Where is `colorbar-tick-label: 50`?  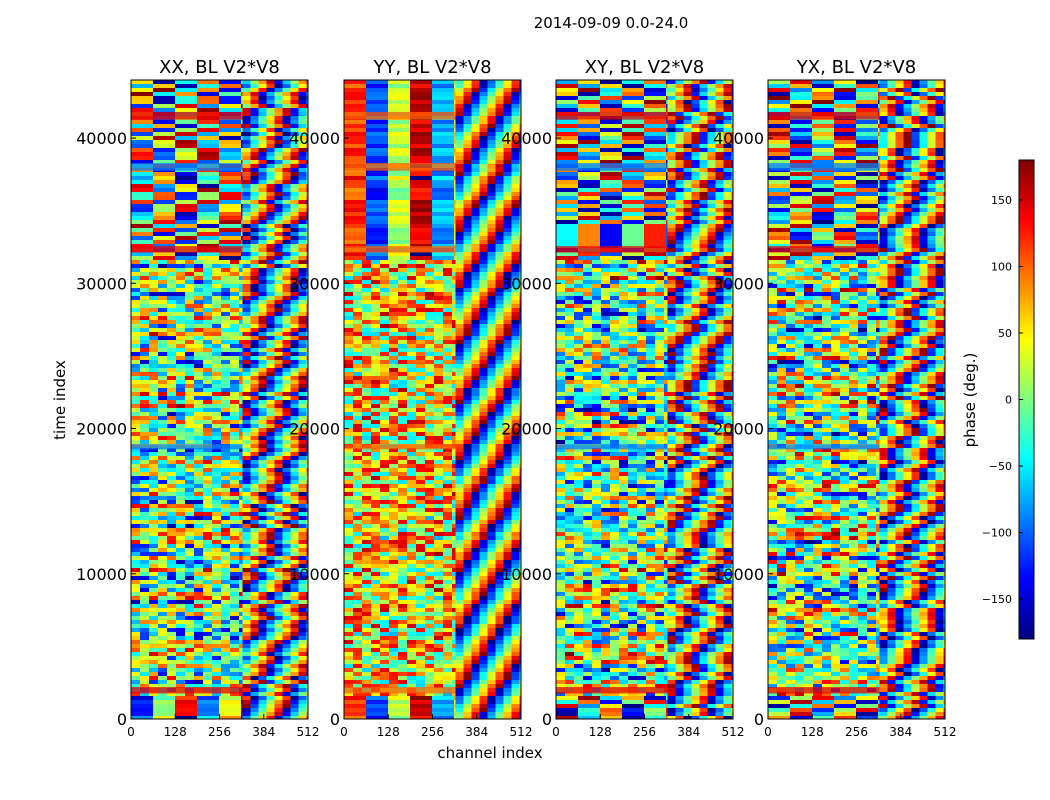 colorbar-tick-label: 50 is located at coordinates (1005, 333).